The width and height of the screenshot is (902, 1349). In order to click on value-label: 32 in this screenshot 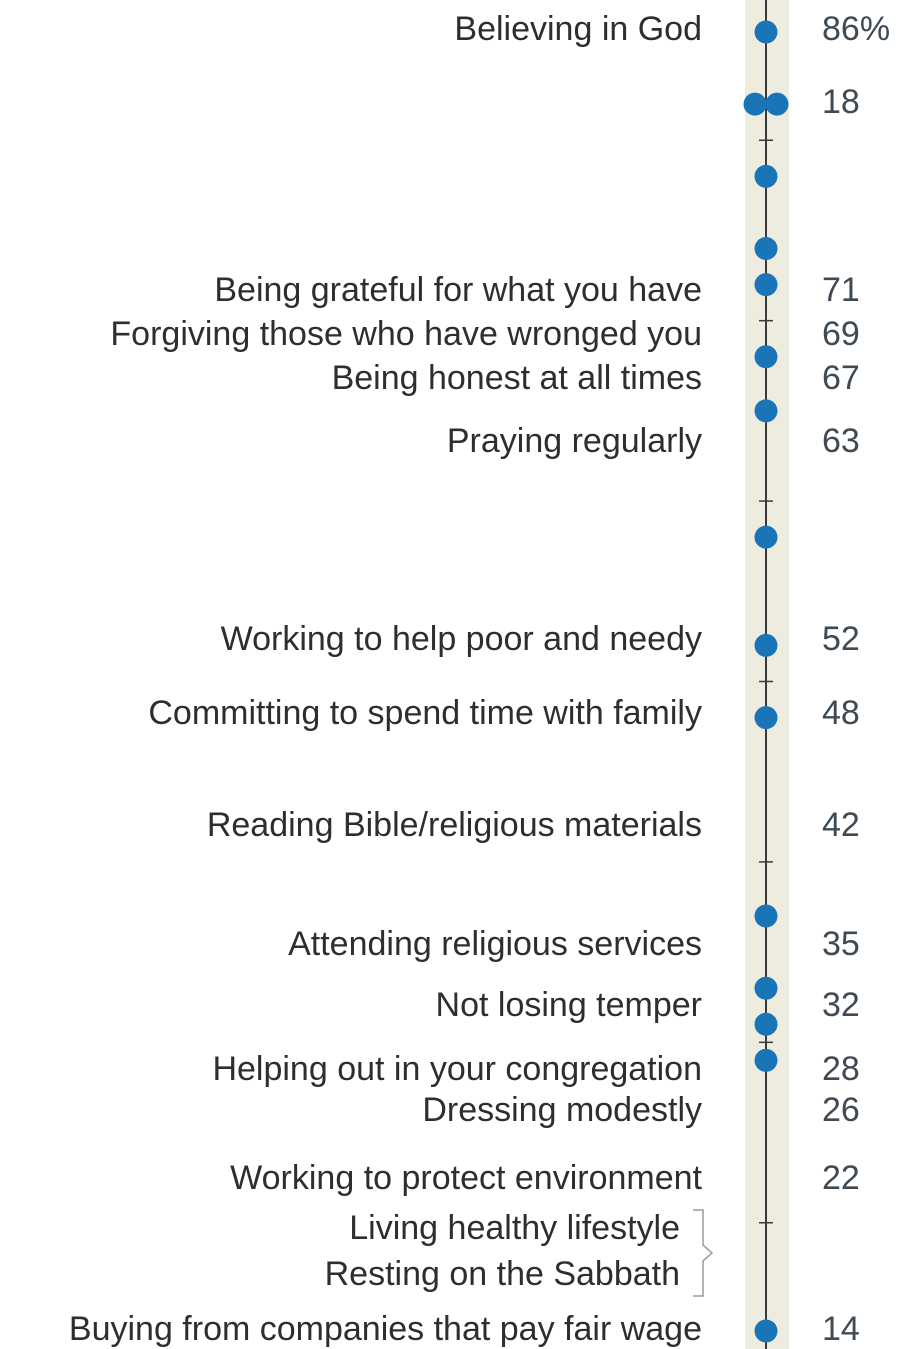, I will do `click(841, 1005)`.